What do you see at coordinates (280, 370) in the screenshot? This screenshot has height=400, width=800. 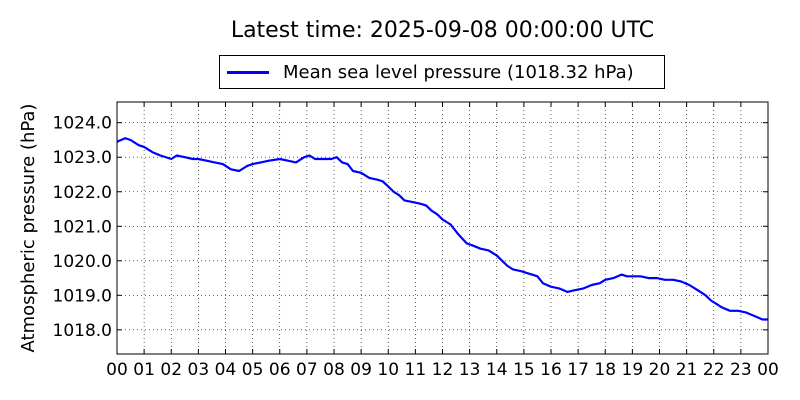 I see `x-tick-label: 06` at bounding box center [280, 370].